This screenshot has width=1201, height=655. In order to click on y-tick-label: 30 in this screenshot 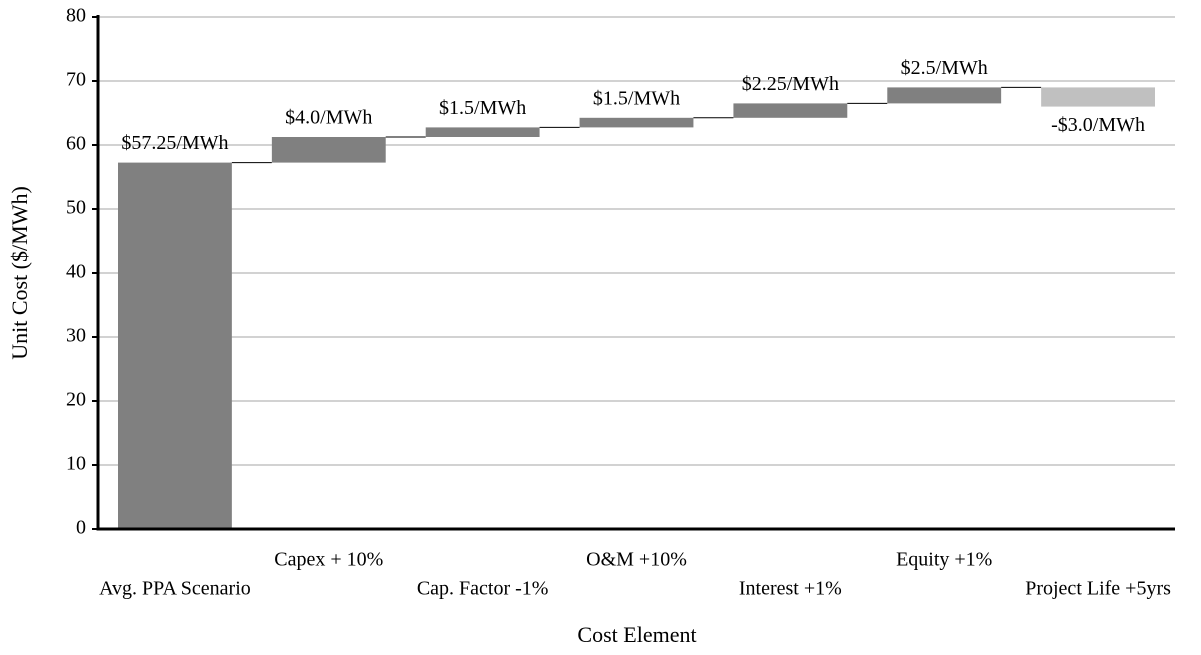, I will do `click(76, 336)`.